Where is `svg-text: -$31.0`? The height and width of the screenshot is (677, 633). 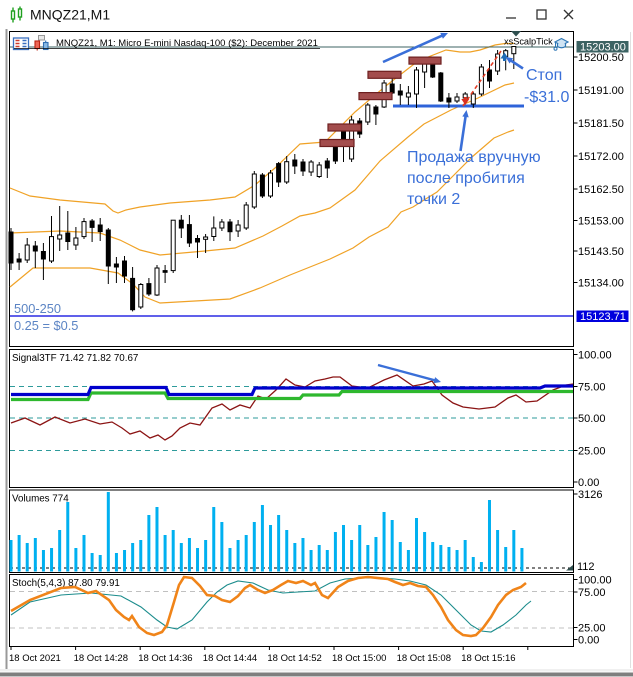
svg-text: -$31.0 is located at coordinates (546, 97).